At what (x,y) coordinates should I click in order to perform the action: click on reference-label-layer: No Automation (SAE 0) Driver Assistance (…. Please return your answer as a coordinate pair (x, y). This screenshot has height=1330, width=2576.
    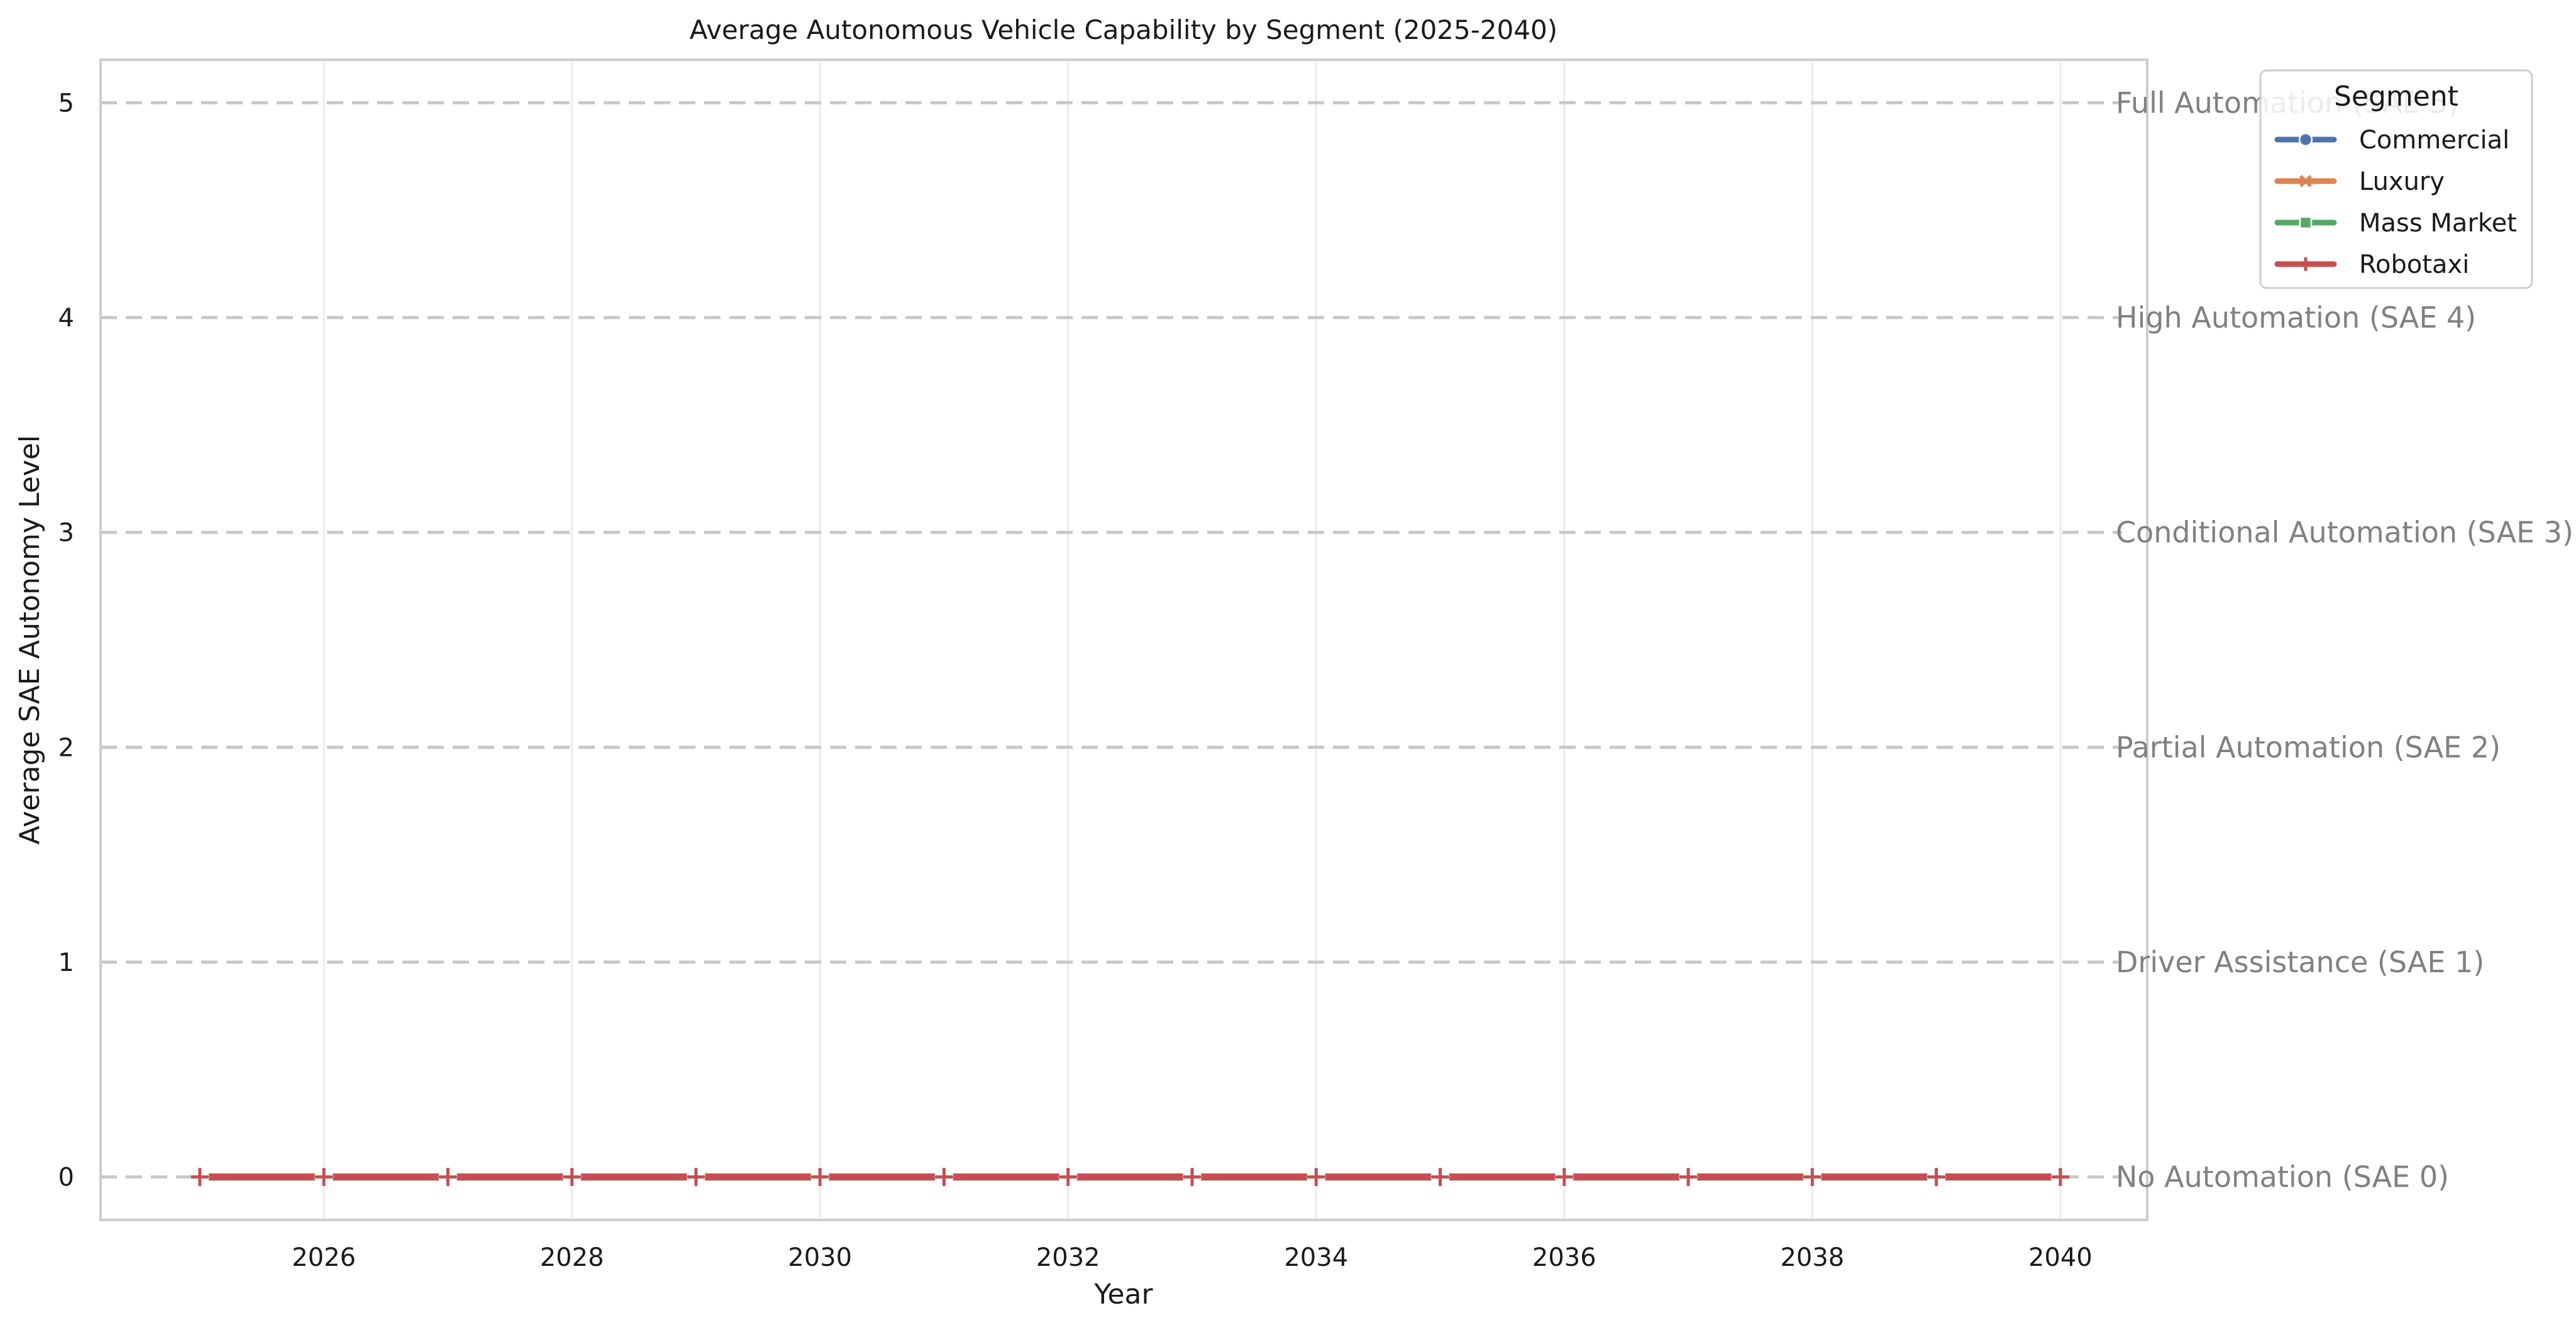
    Looking at the image, I should click on (2344, 640).